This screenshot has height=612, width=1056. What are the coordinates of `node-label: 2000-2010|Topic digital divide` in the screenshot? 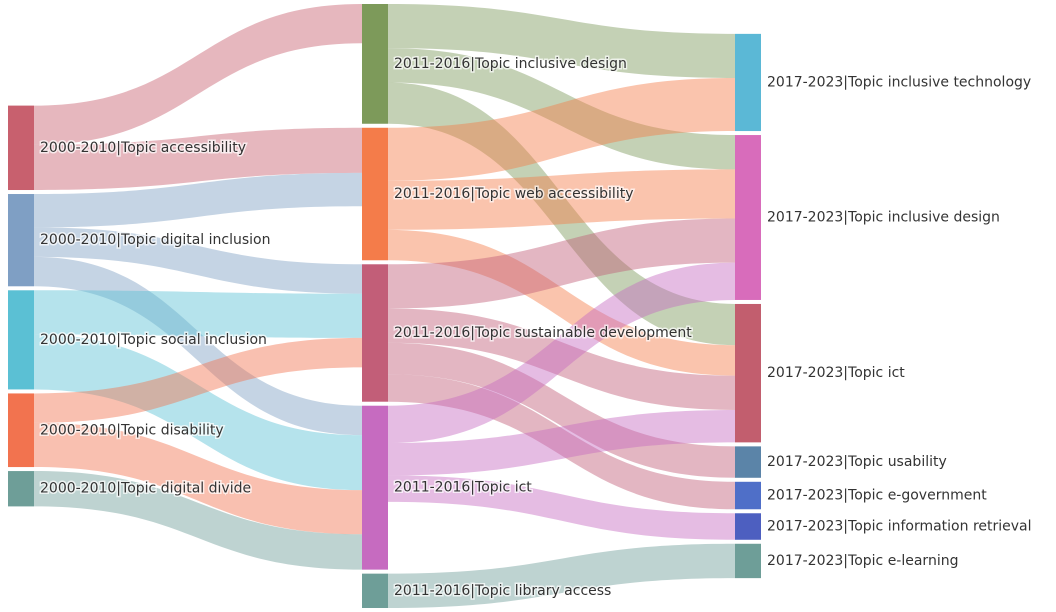 It's located at (145, 489).